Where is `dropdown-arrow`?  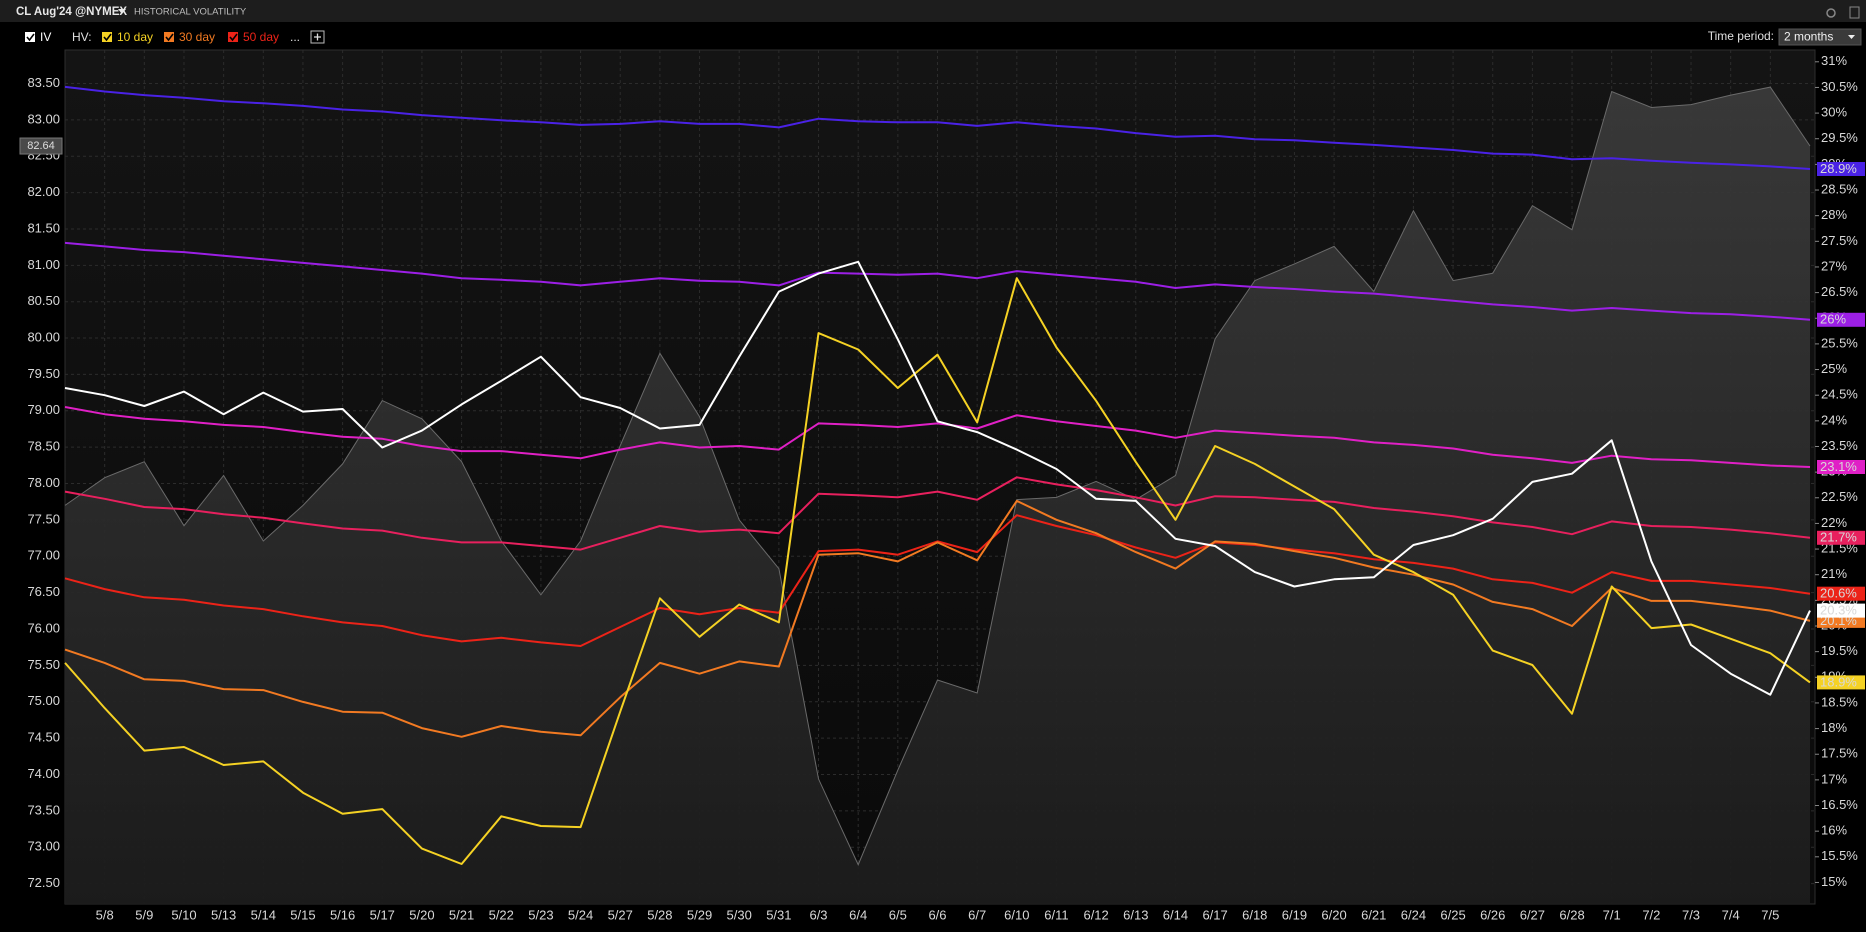 dropdown-arrow is located at coordinates (1851, 37).